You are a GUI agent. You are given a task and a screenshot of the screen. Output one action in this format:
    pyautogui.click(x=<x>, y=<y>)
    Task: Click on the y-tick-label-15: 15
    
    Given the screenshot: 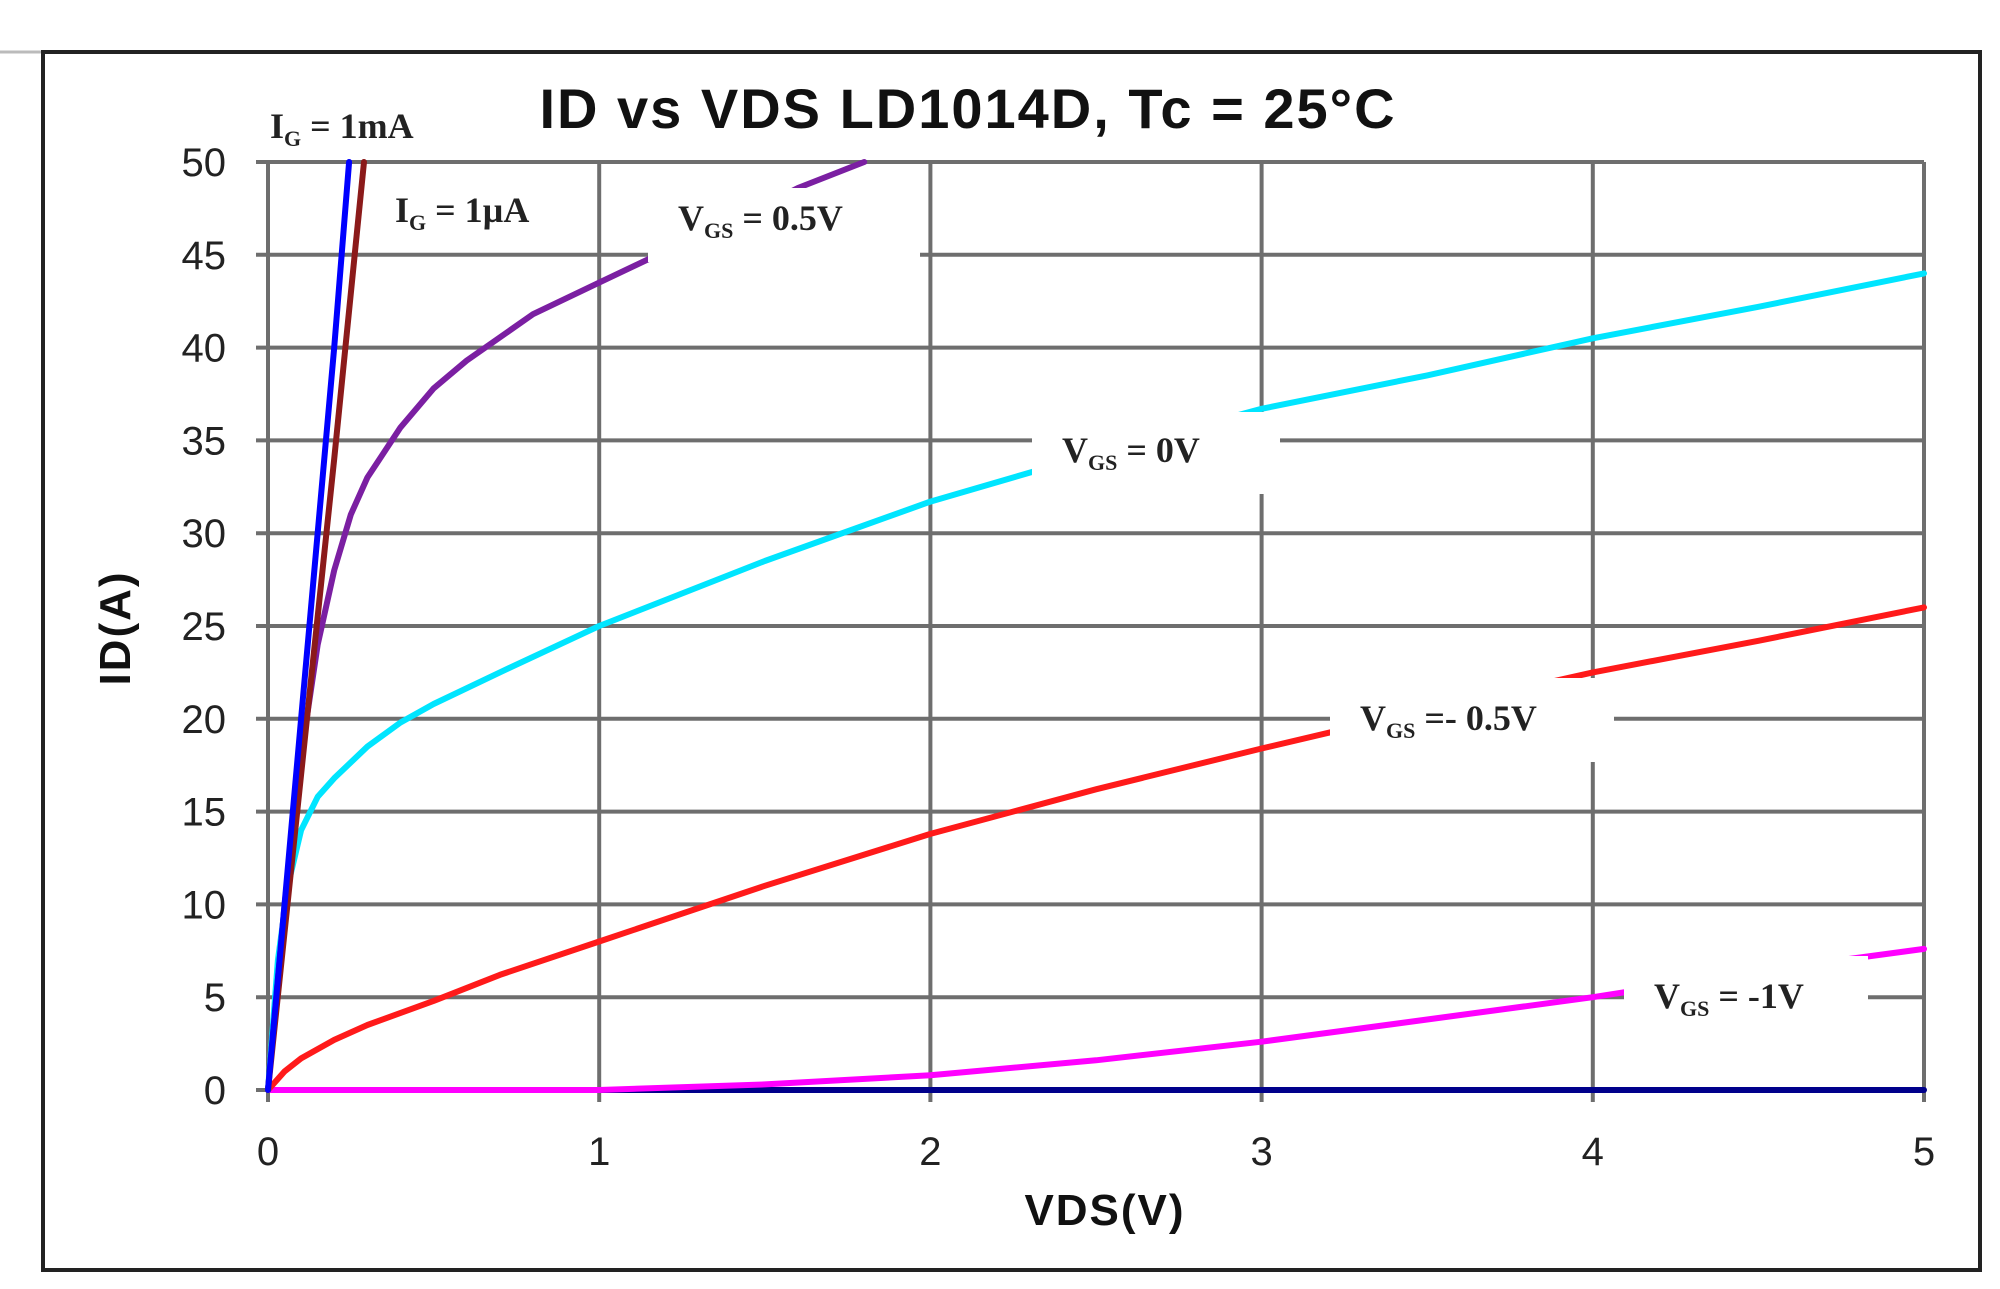 What is the action you would take?
    pyautogui.click(x=204, y=813)
    